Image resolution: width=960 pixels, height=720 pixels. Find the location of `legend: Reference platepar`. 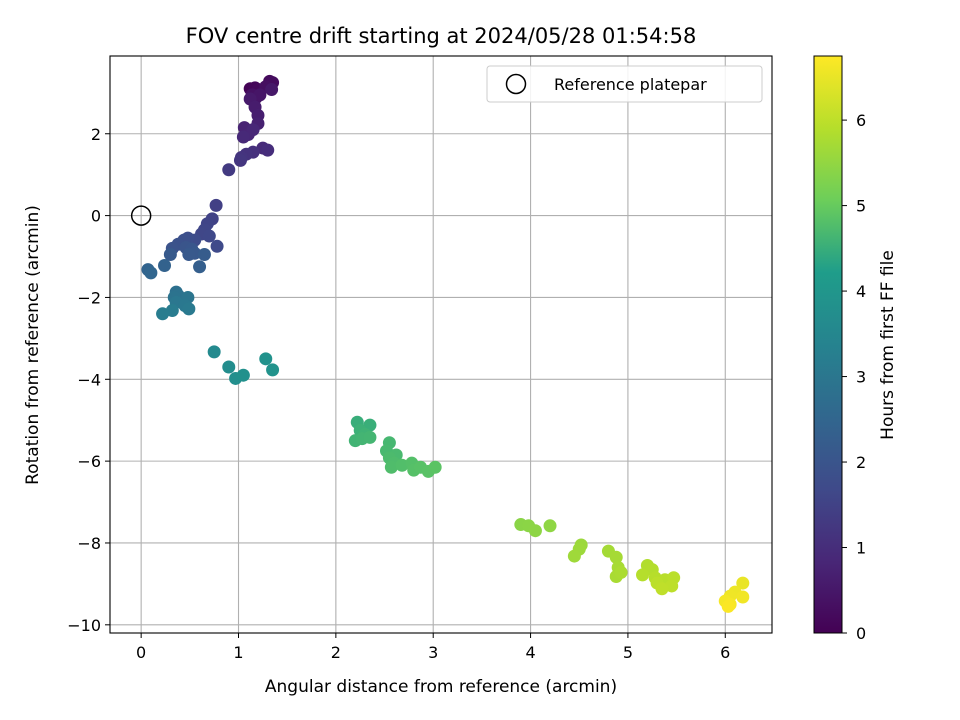

legend: Reference platepar is located at coordinates (624, 84).